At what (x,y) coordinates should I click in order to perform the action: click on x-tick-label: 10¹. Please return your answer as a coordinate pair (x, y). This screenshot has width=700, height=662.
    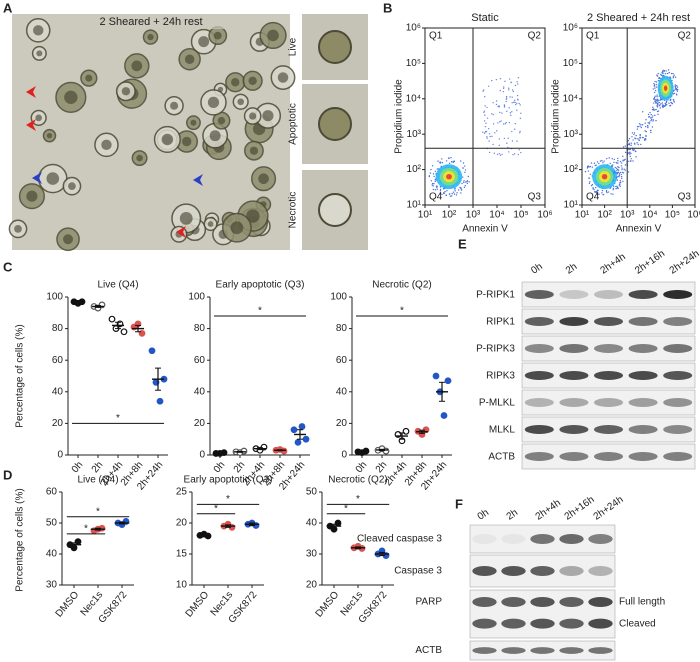
    Looking at the image, I should click on (425, 215).